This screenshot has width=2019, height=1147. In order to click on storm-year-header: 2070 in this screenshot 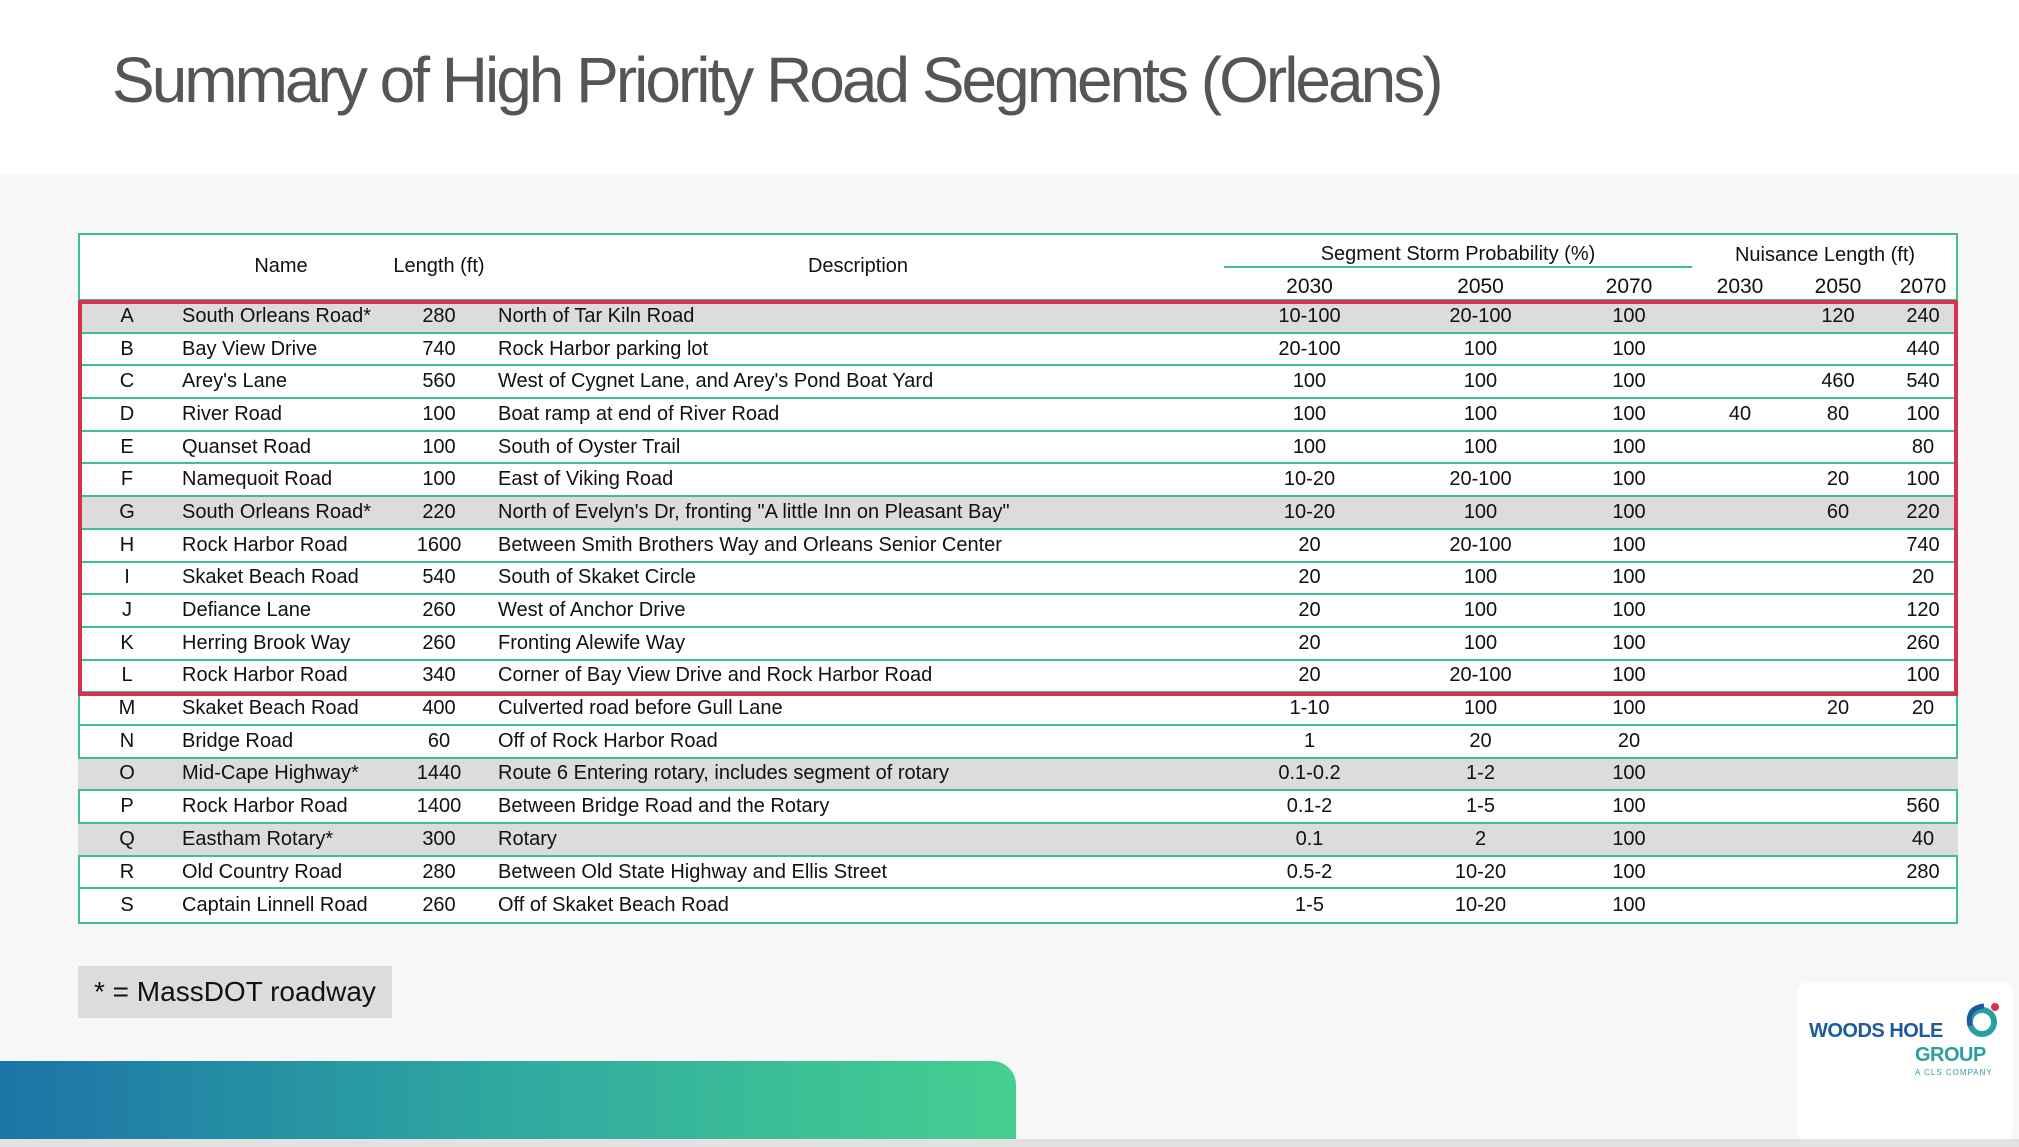, I will do `click(1629, 286)`.